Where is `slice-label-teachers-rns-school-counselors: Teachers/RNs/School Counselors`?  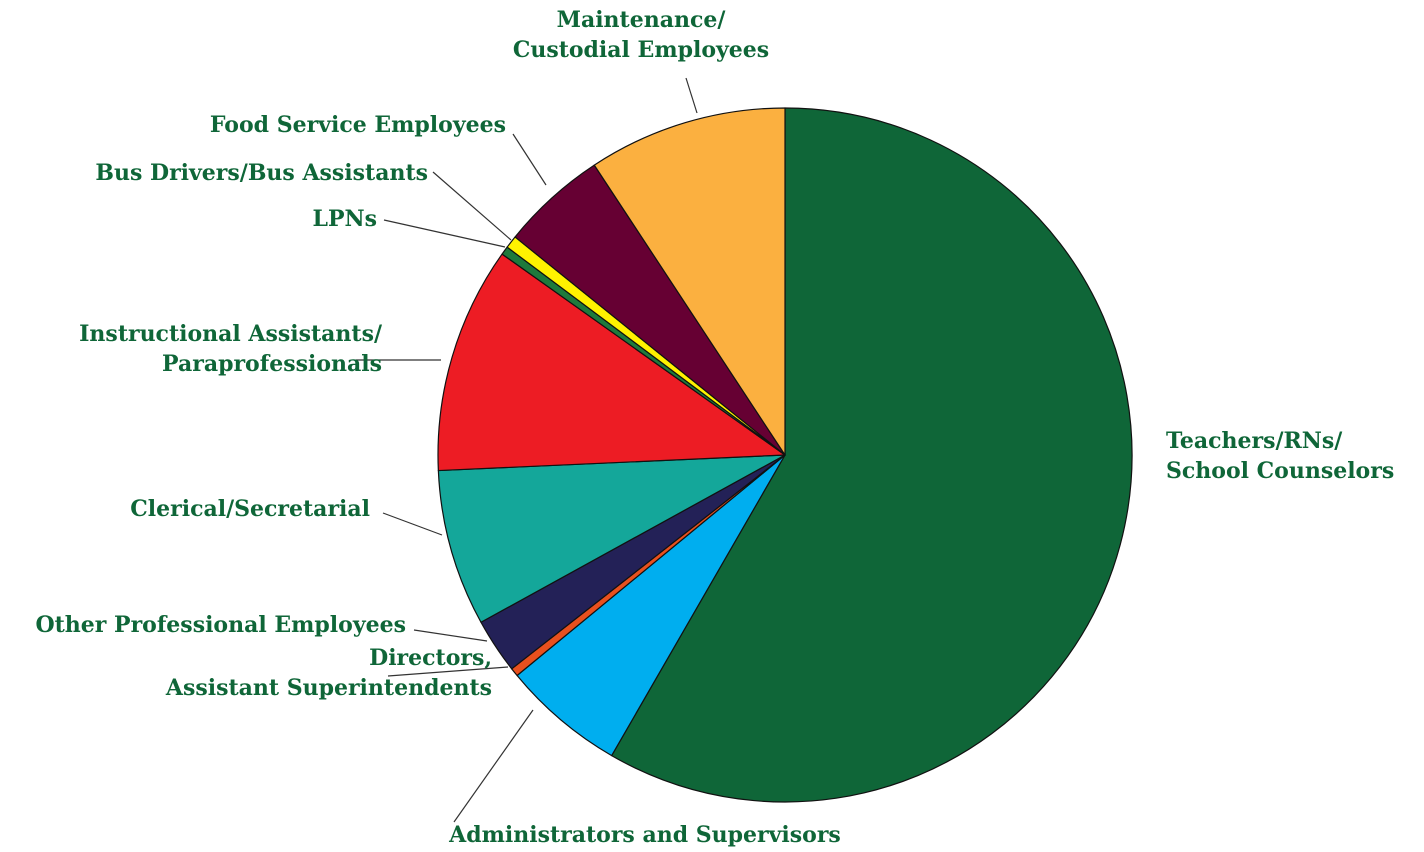 slice-label-teachers-rns-school-counselors: Teachers/RNs/School Counselors is located at coordinates (1280, 456).